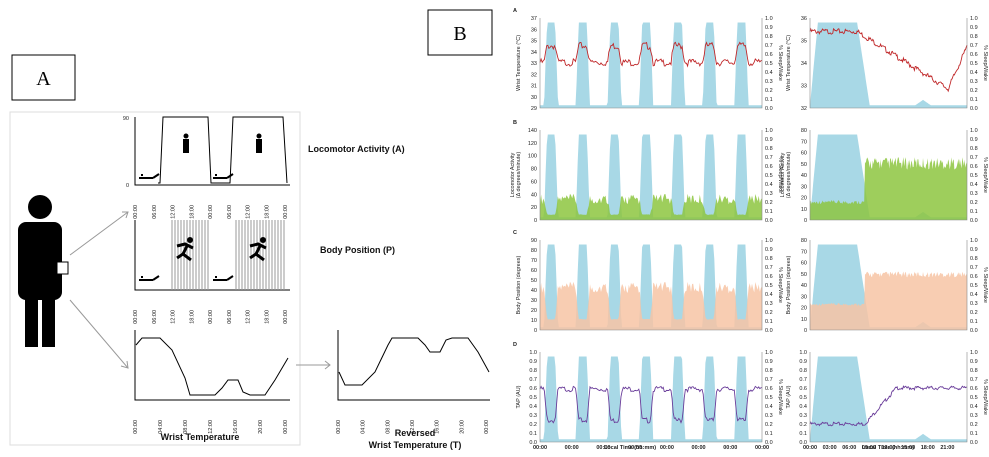  Describe the element at coordinates (223, 176) in the screenshot. I see `sleeper-icon` at that location.